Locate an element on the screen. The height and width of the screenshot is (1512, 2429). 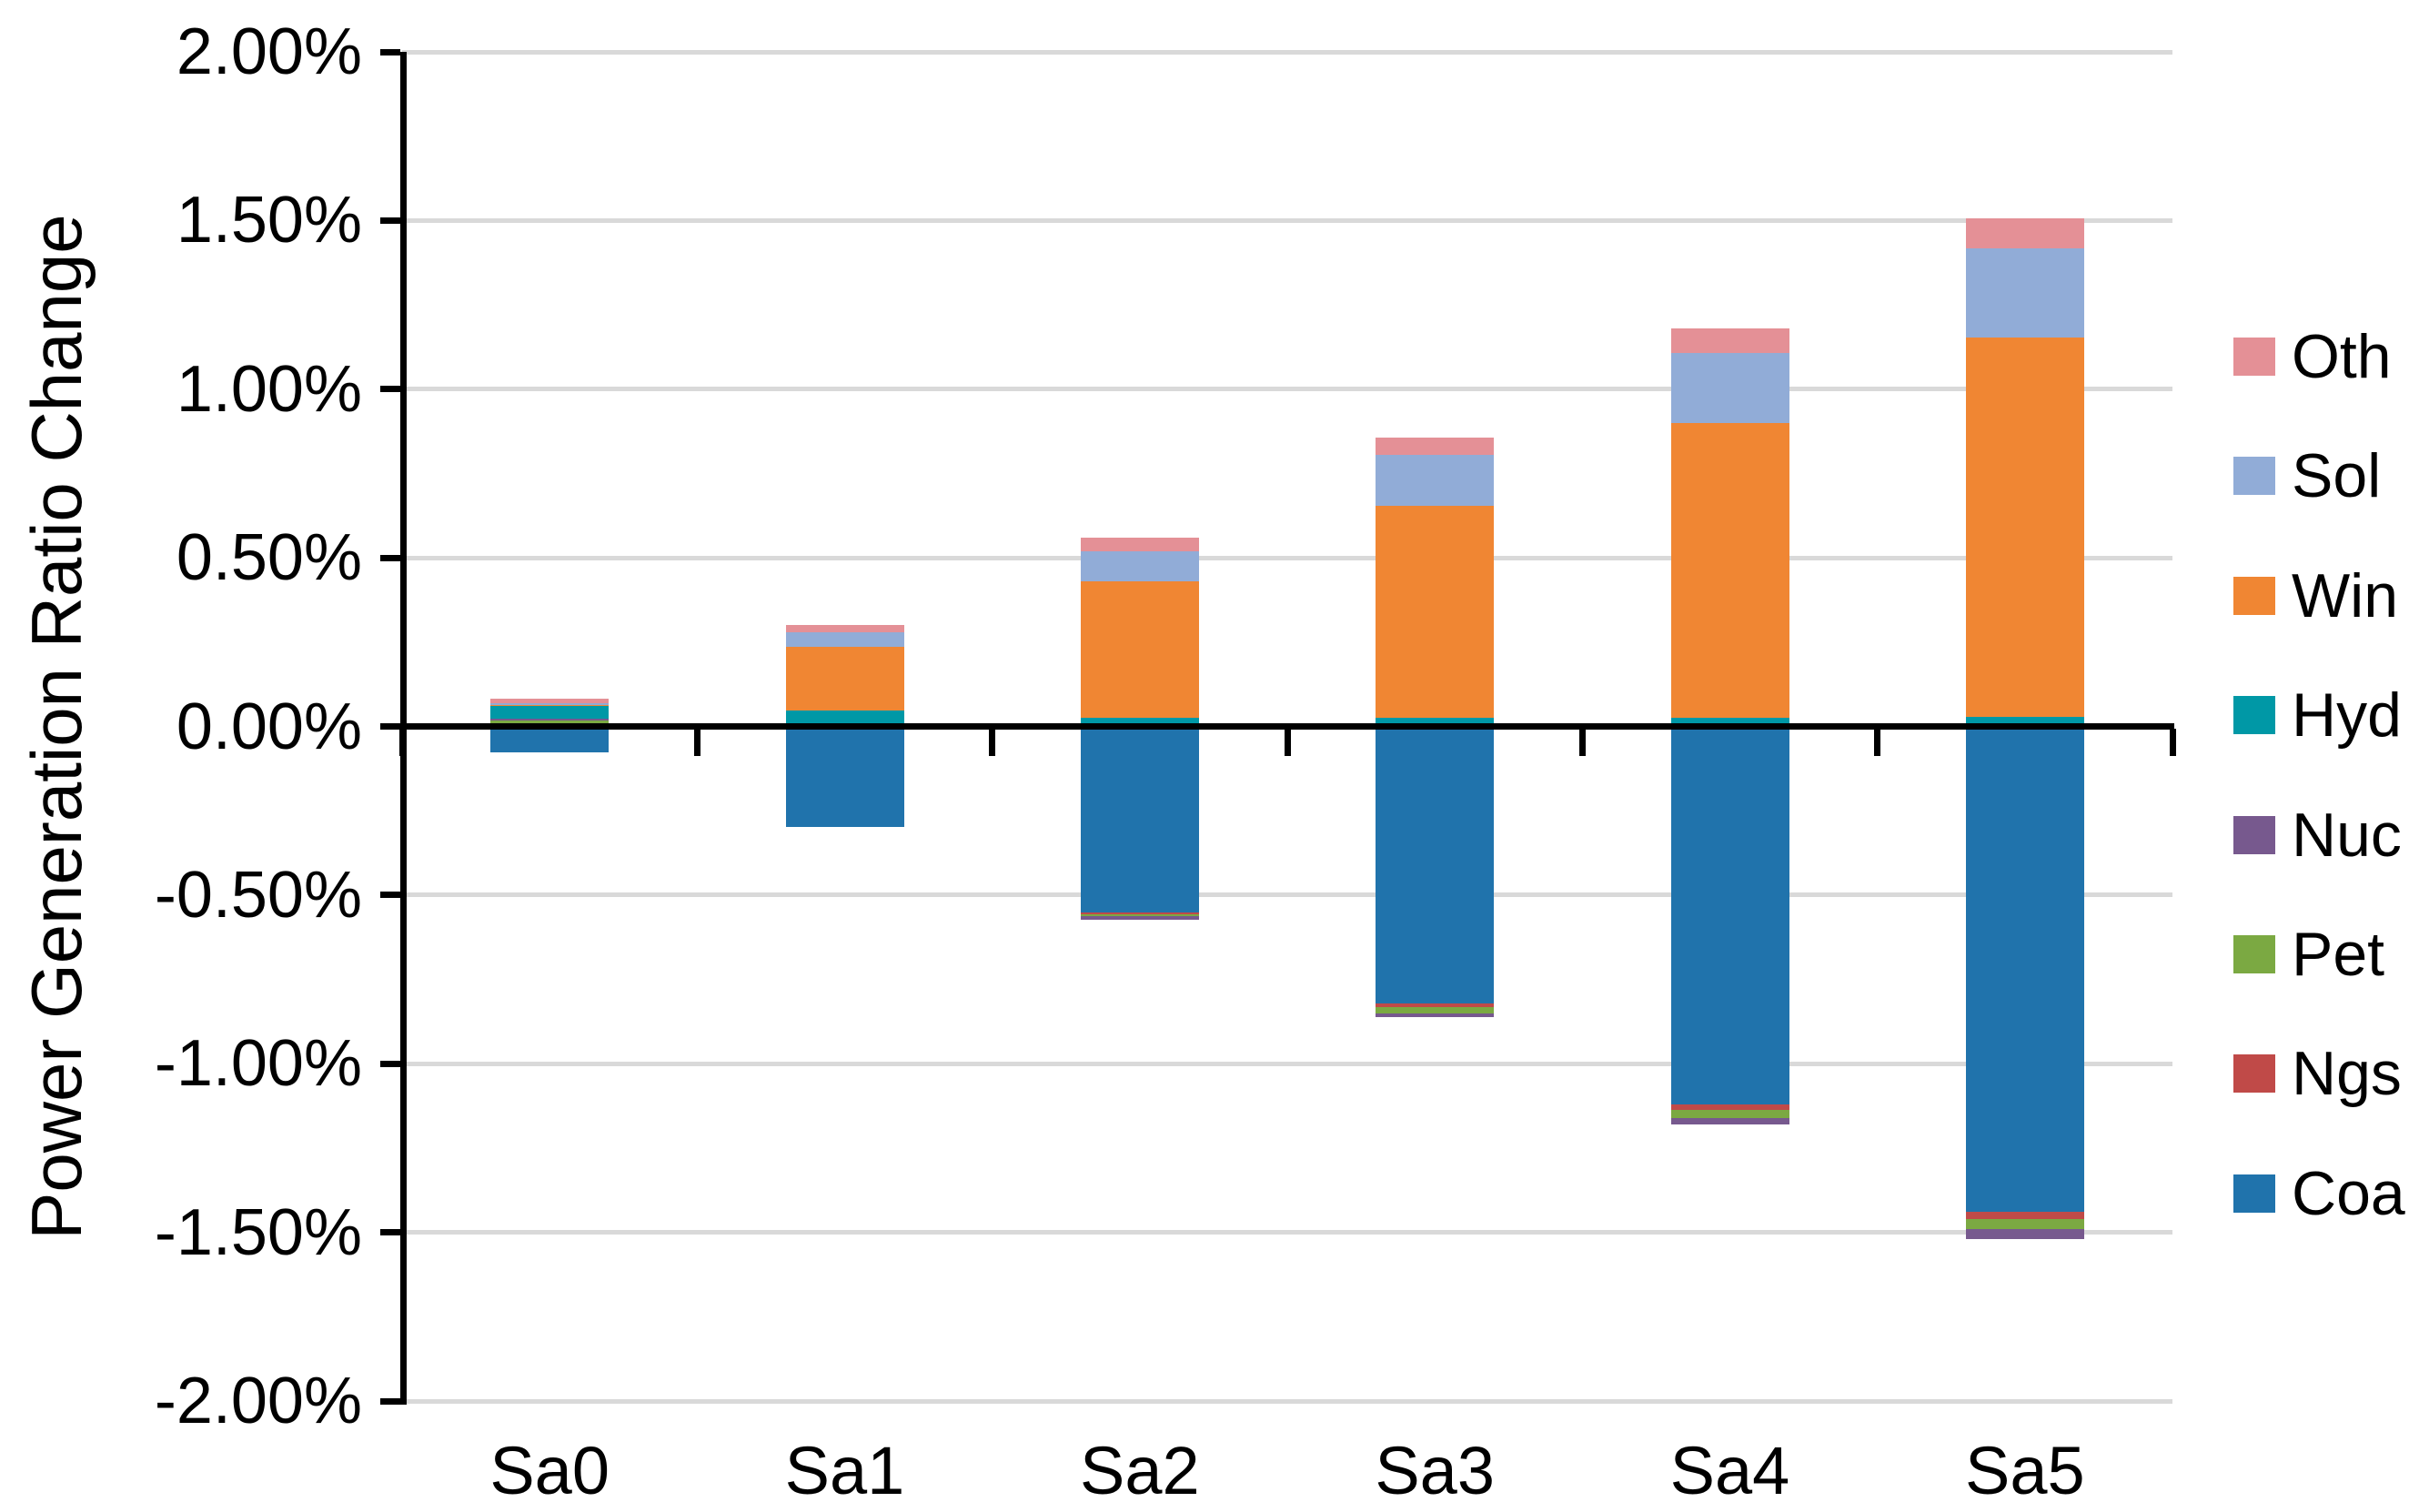
bar-Sa1-Win is located at coordinates (845, 679).